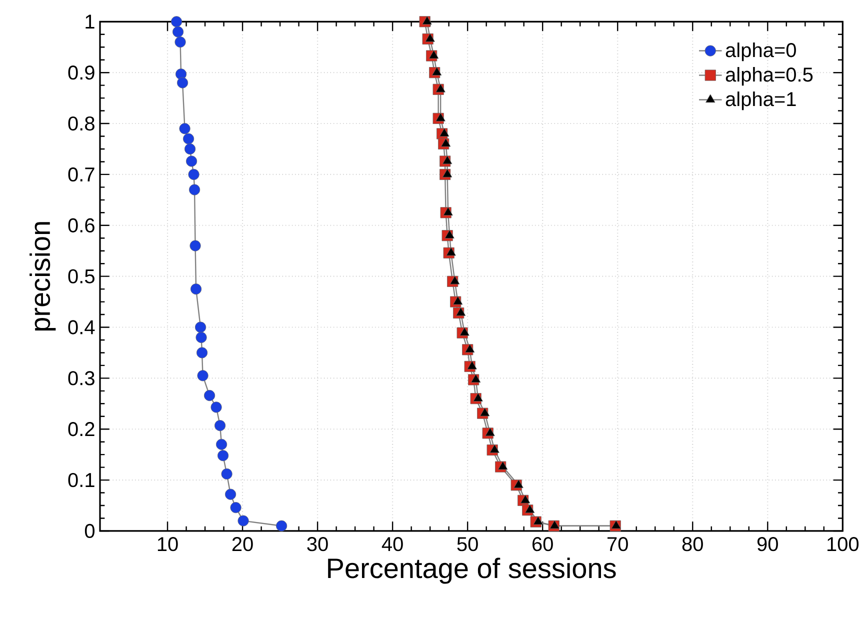 The height and width of the screenshot is (627, 868). Describe the element at coordinates (317, 544) in the screenshot. I see `x-tick-label: 30` at that location.